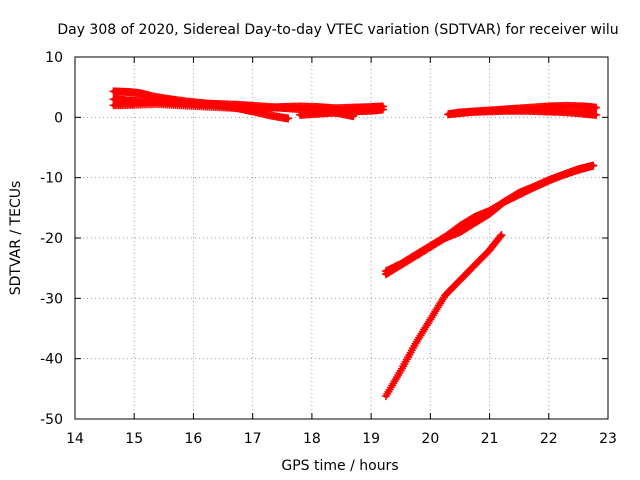 The height and width of the screenshot is (480, 640). Describe the element at coordinates (16, 238) in the screenshot. I see `y-axis-title: SDTVAR / TECUs` at that location.